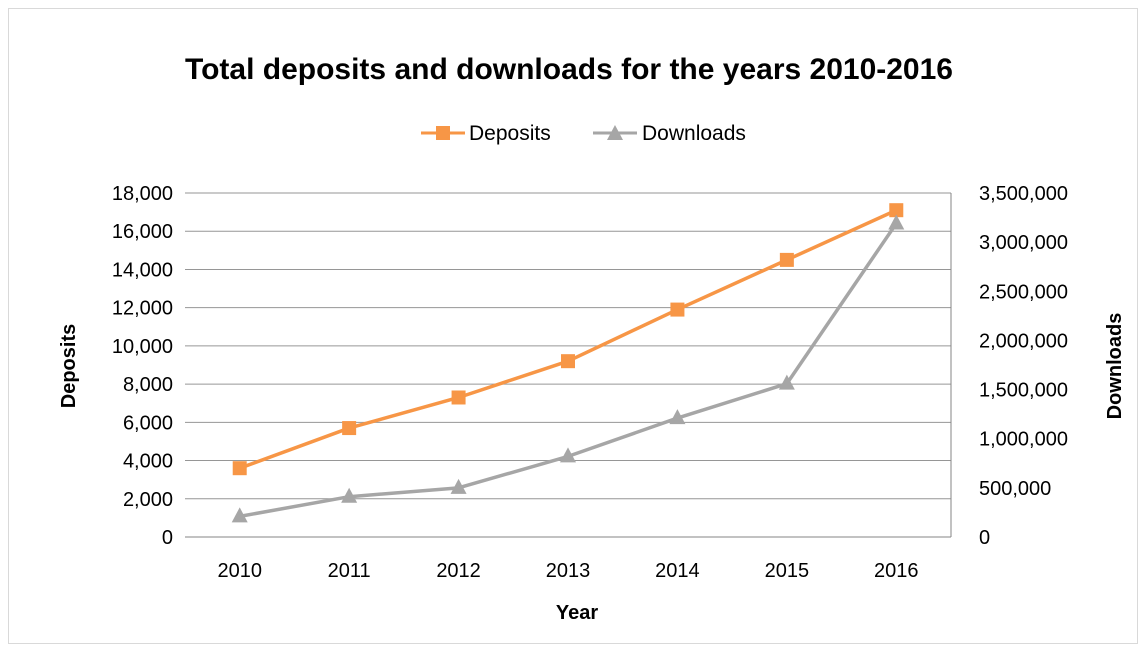 Image resolution: width=1147 pixels, height=653 pixels. I want to click on right-axis-title: Downloads, so click(1115, 366).